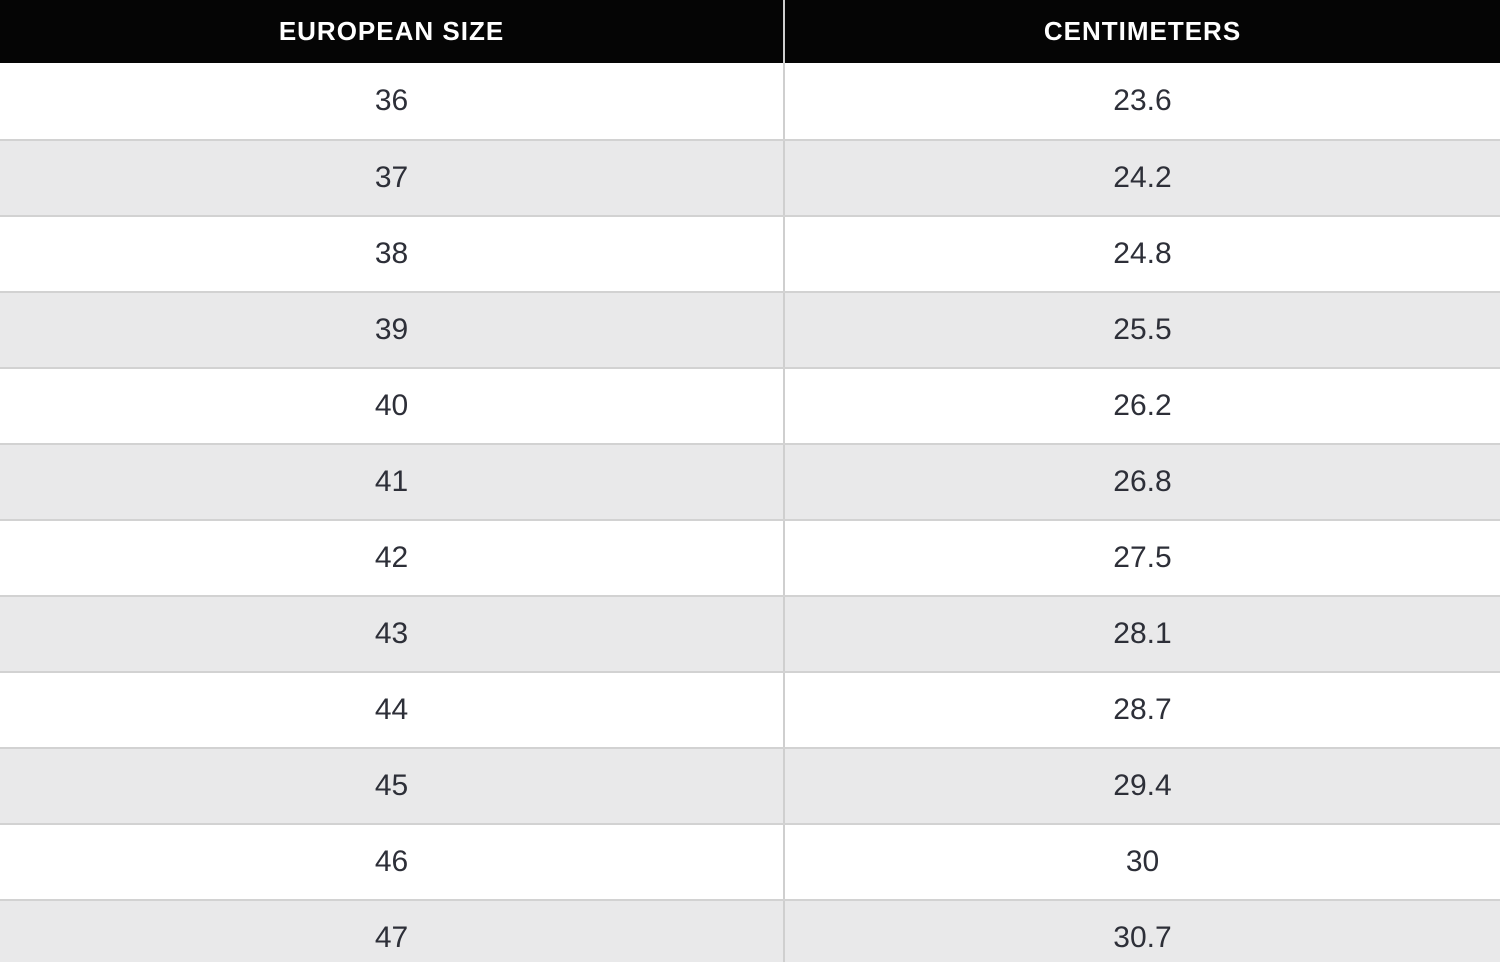  I want to click on cell-european-size: 47, so click(392, 931).